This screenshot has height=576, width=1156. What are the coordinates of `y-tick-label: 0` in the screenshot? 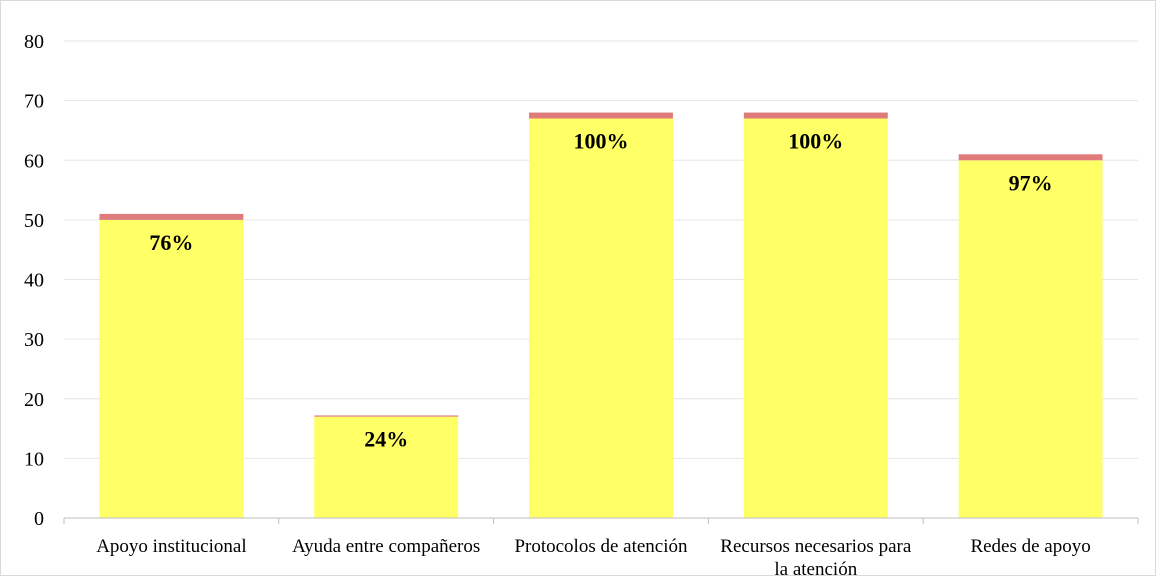 It's located at (39, 519).